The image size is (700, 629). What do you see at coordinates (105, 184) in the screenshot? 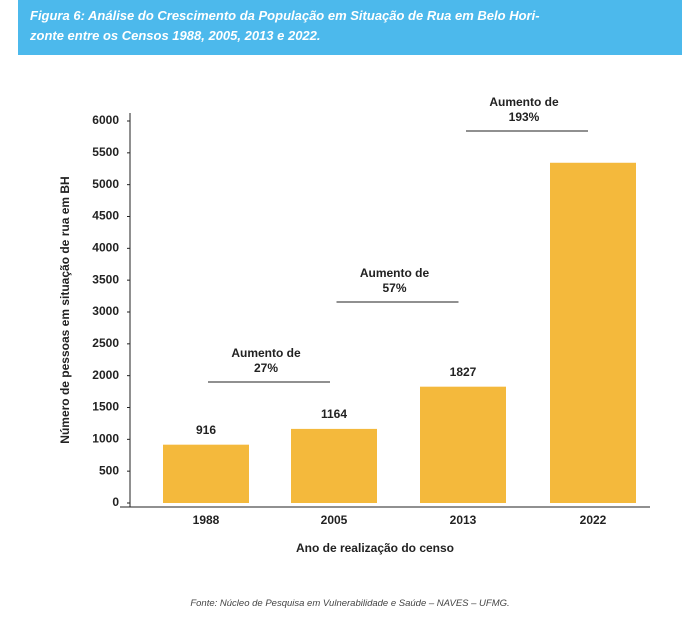
I see `y-tick-label: 5000` at bounding box center [105, 184].